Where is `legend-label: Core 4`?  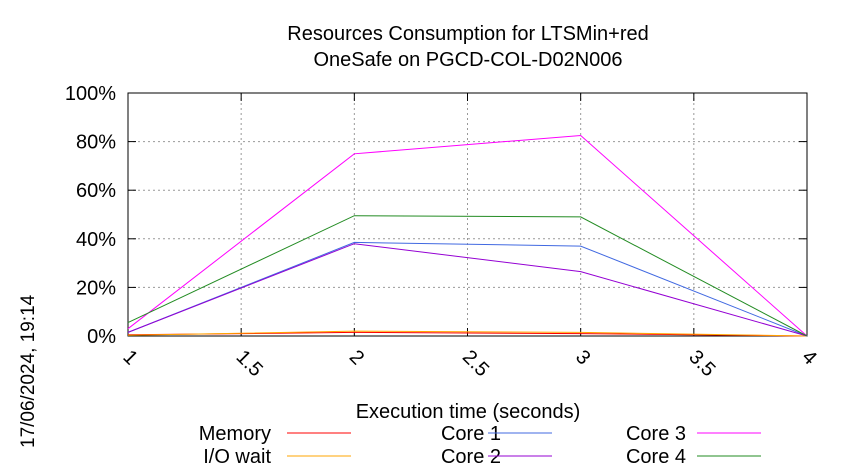
legend-label: Core 4 is located at coordinates (656, 457).